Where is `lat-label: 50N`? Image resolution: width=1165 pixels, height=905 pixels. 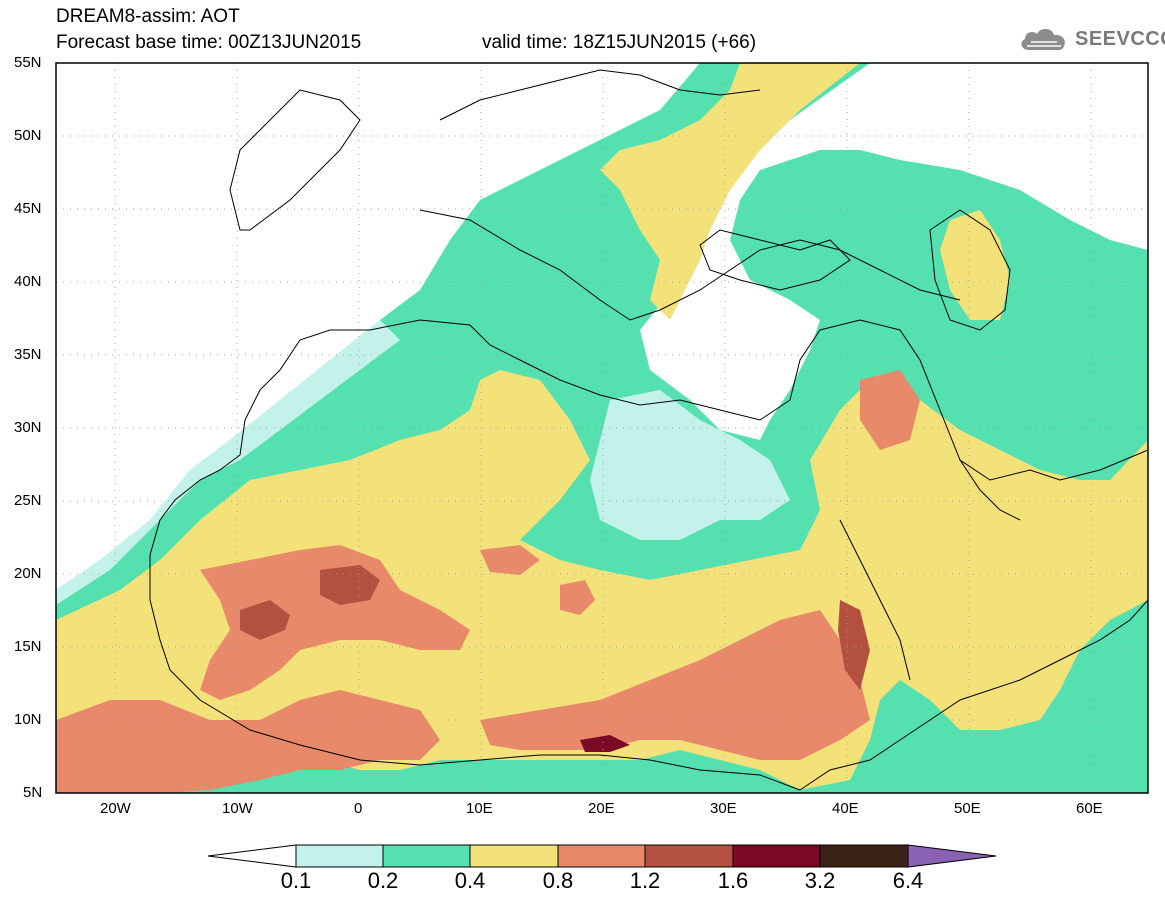
lat-label: 50N is located at coordinates (28, 135).